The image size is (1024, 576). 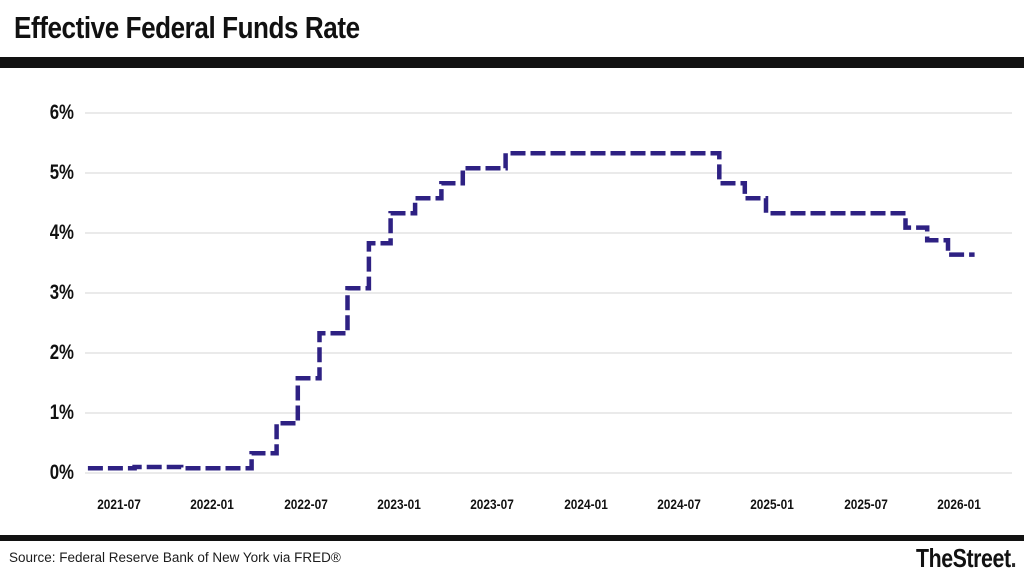 I want to click on page-title: Effective Federal Funds Rate, so click(x=187, y=27).